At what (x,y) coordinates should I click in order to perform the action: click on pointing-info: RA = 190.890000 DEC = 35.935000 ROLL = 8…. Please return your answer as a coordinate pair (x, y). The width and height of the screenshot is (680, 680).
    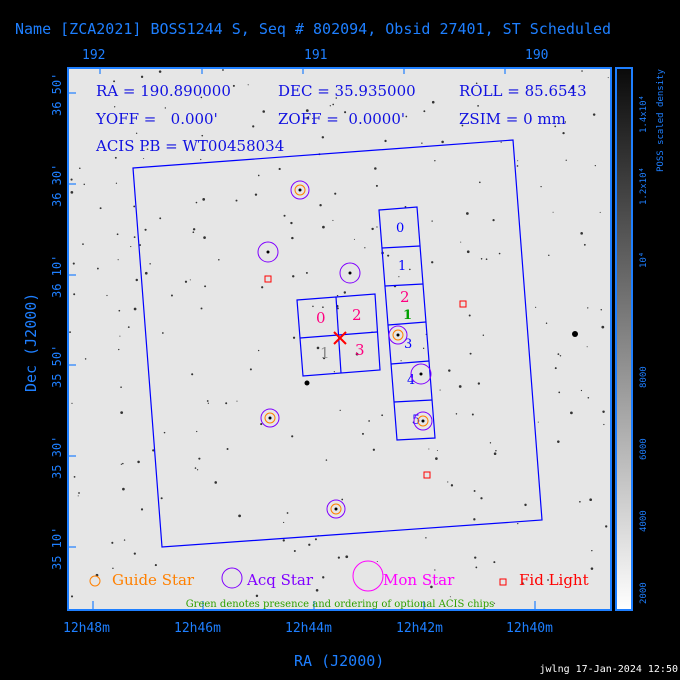
    Looking at the image, I should click on (341, 118).